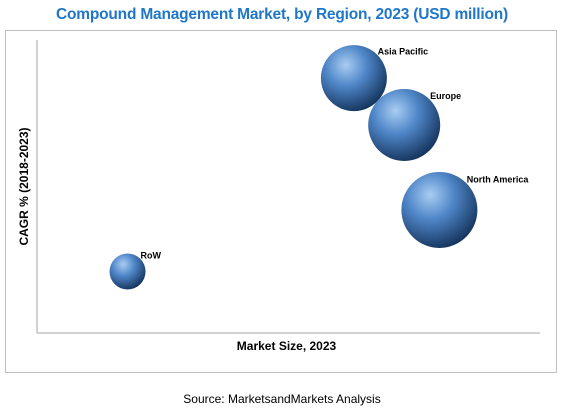 The image size is (564, 411). I want to click on bubble-asia-pacific, so click(353, 78).